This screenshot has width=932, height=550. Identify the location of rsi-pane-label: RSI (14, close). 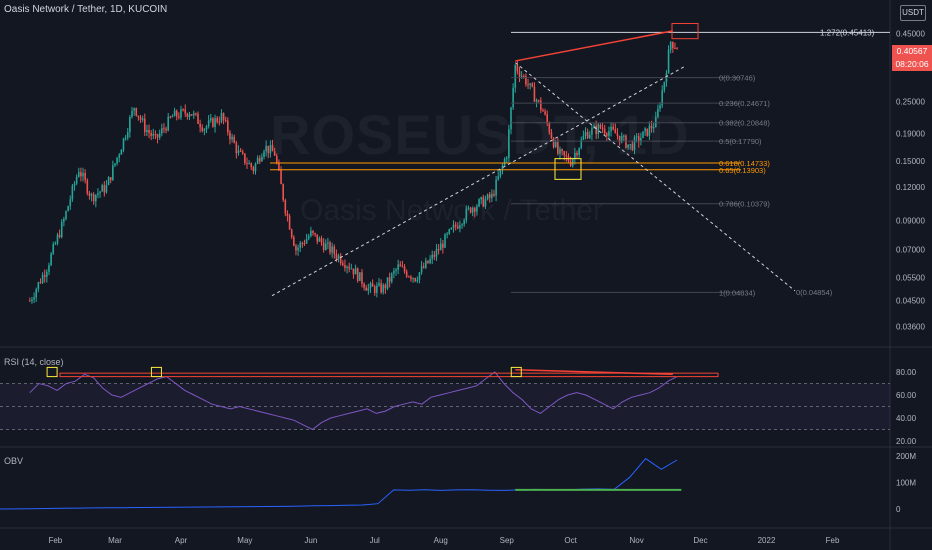
(34, 362).